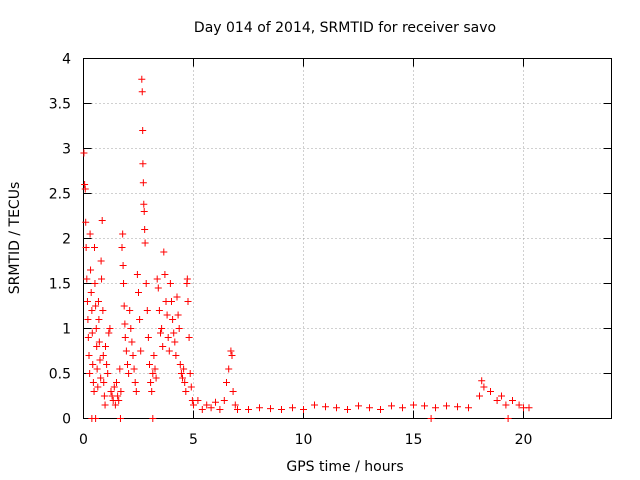 The height and width of the screenshot is (480, 640). Describe the element at coordinates (60, 105) in the screenshot. I see `y-tick-label: 3.5` at that location.